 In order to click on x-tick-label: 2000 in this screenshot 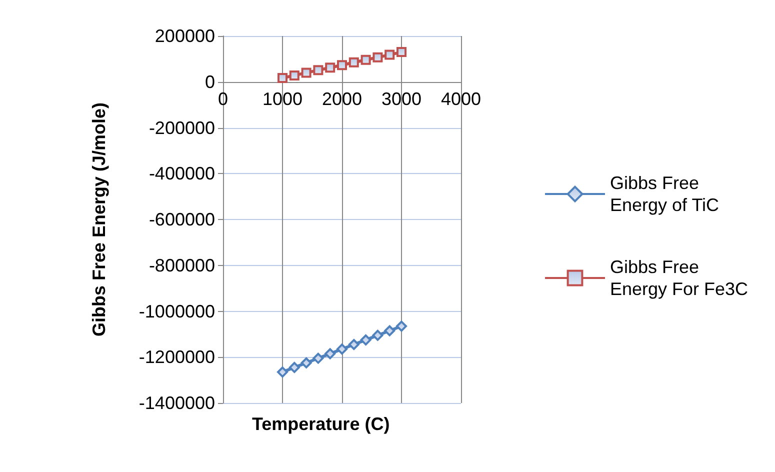, I will do `click(342, 98)`.